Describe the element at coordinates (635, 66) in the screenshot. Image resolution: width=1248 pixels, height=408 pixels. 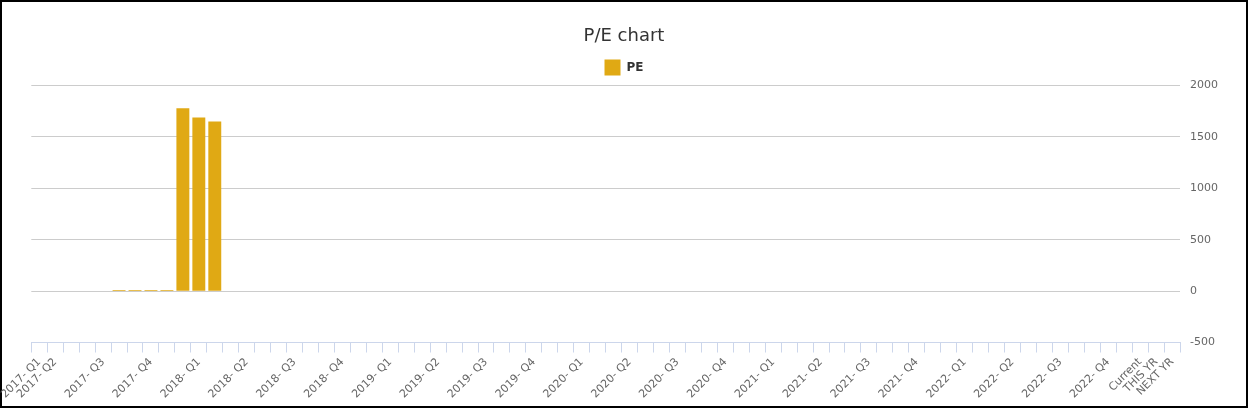
I see `legend-label: PE` at that location.